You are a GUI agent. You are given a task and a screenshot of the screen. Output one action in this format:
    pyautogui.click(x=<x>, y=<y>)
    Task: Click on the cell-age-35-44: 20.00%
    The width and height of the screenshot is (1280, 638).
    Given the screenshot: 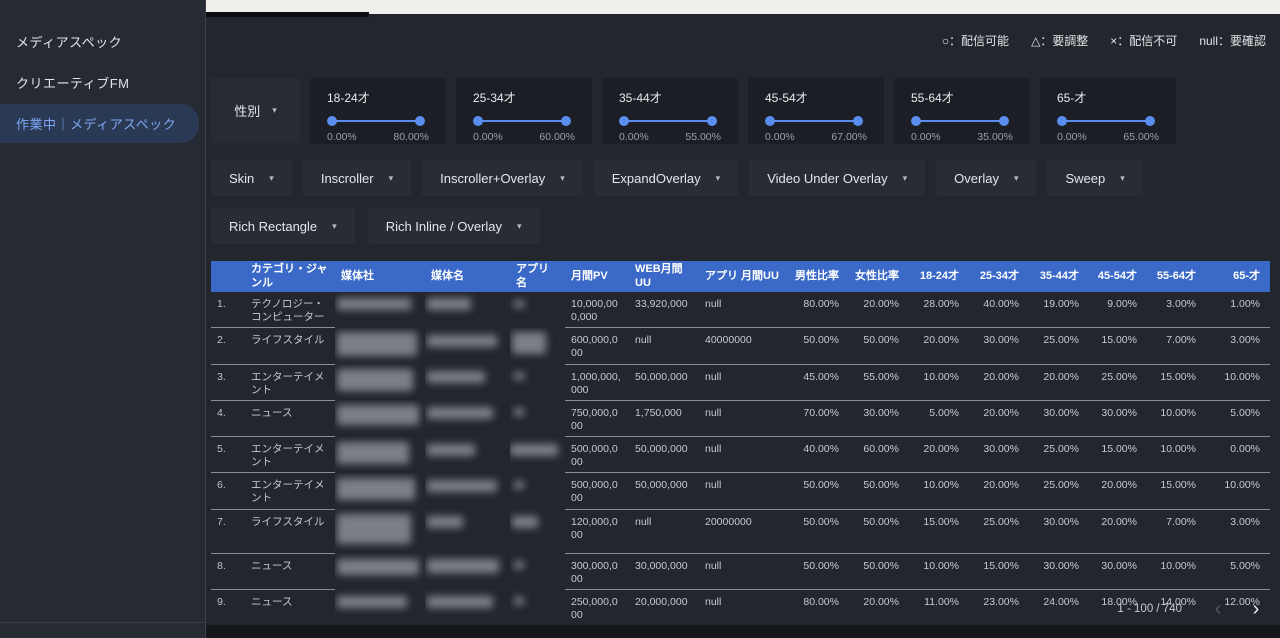 What is the action you would take?
    pyautogui.click(x=1059, y=382)
    